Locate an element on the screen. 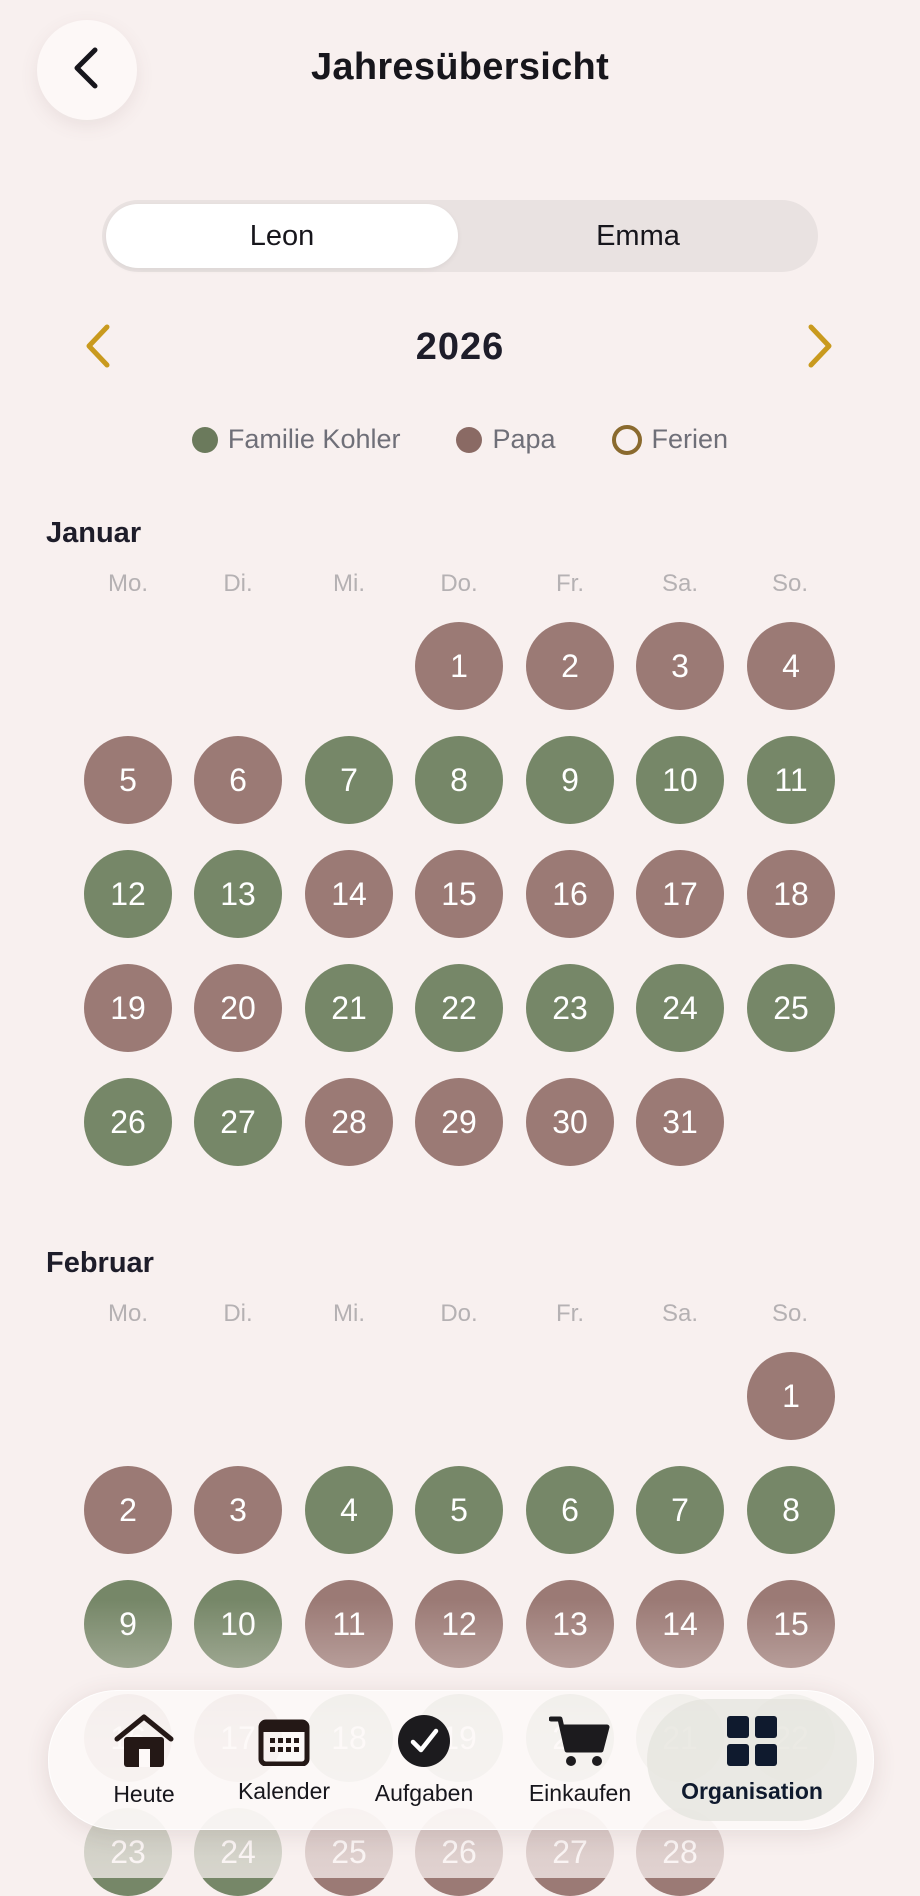  tab-label: Organisation is located at coordinates (752, 1790).